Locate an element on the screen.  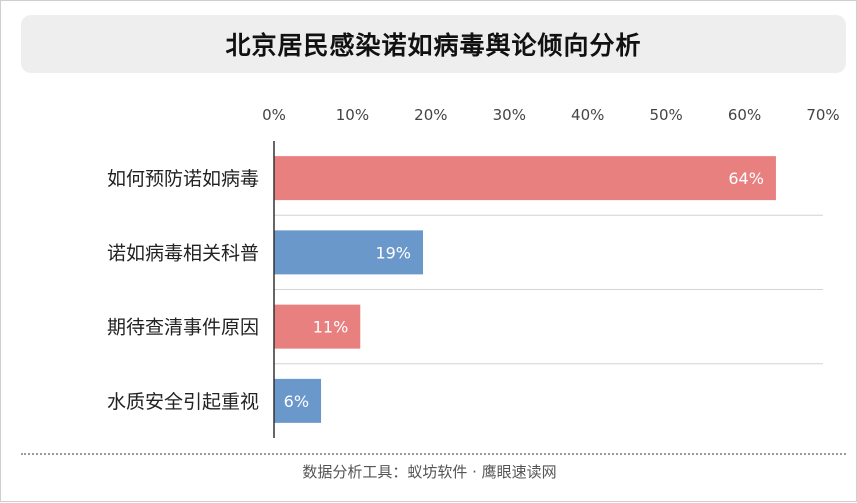
x-tick-label: 30% is located at coordinates (509, 115).